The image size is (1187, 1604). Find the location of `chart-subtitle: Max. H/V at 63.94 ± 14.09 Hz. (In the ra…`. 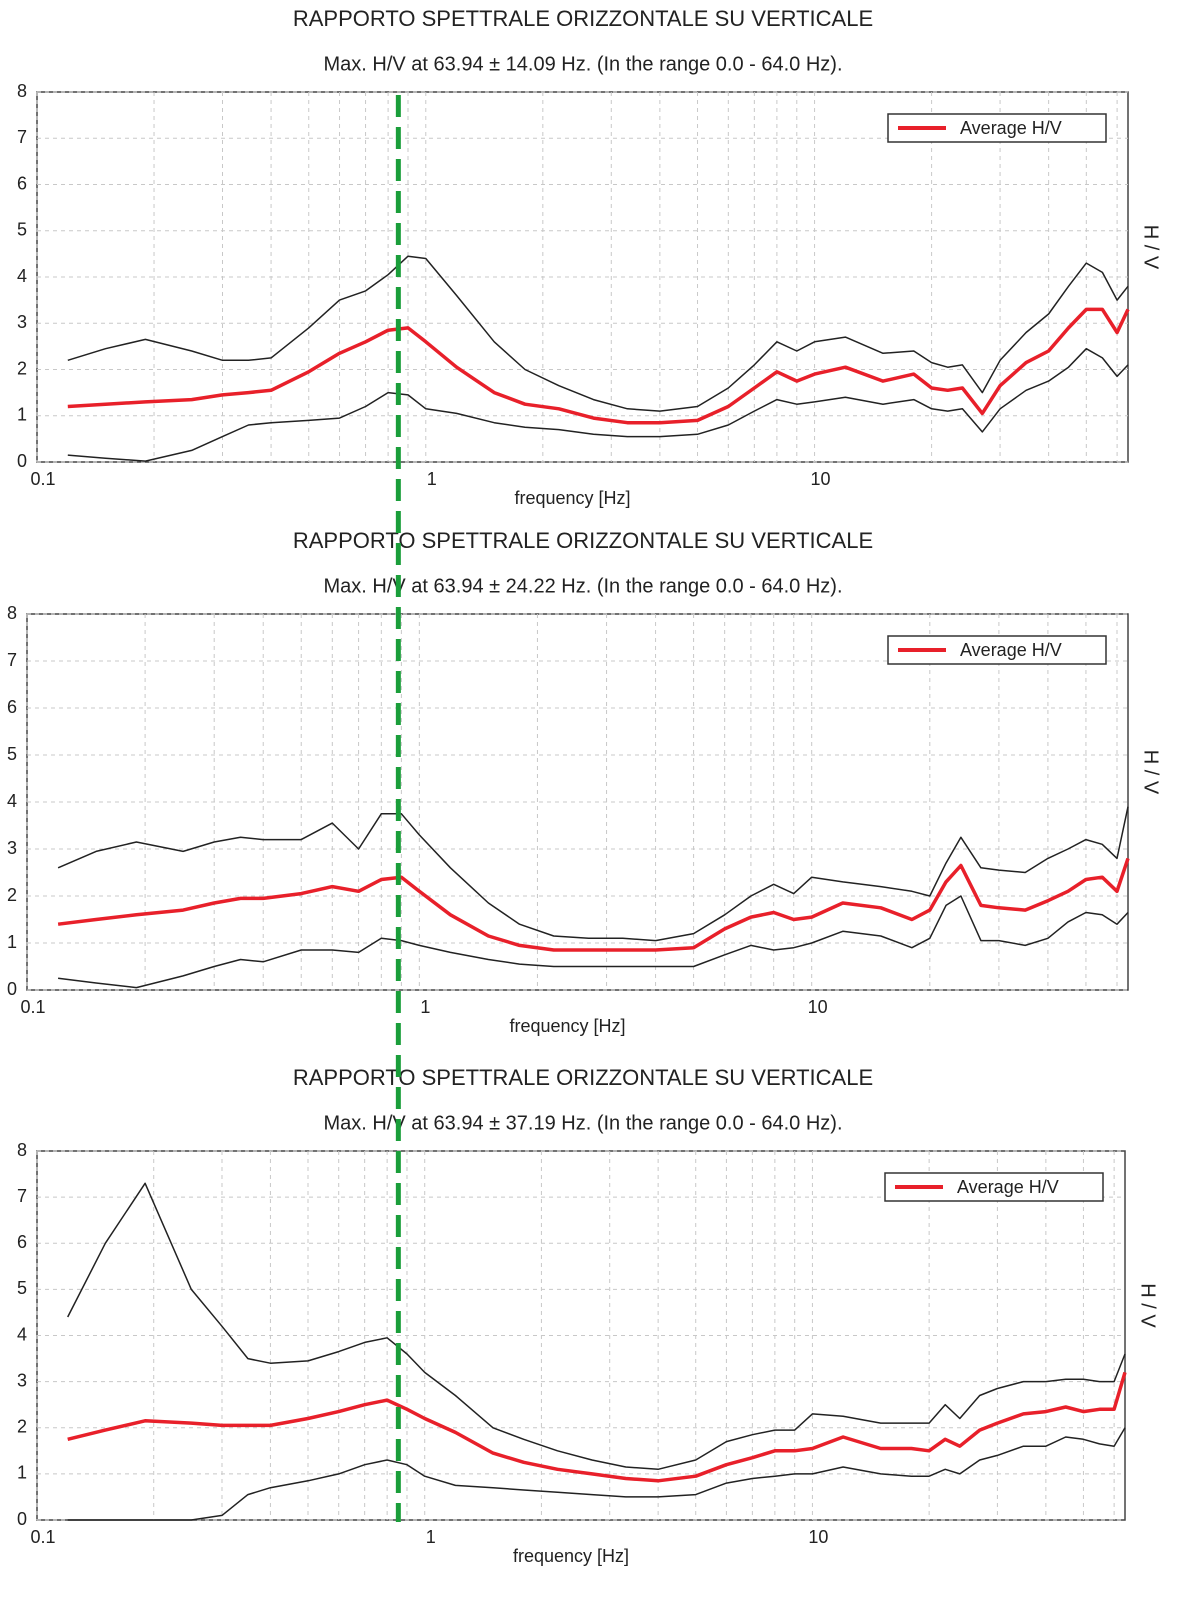

chart-subtitle: Max. H/V at 63.94 ± 14.09 Hz. (In the ra… is located at coordinates (582, 64).